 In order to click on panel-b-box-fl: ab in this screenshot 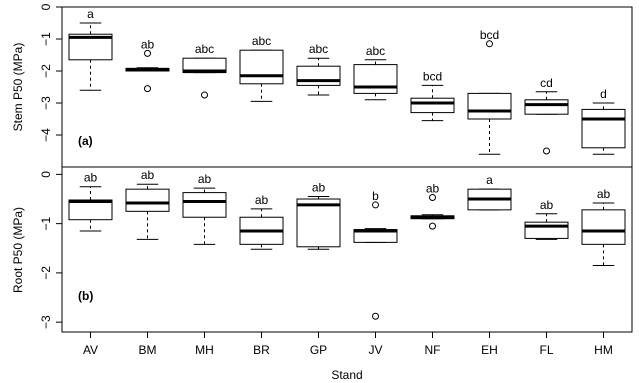, I will do `click(546, 219)`.